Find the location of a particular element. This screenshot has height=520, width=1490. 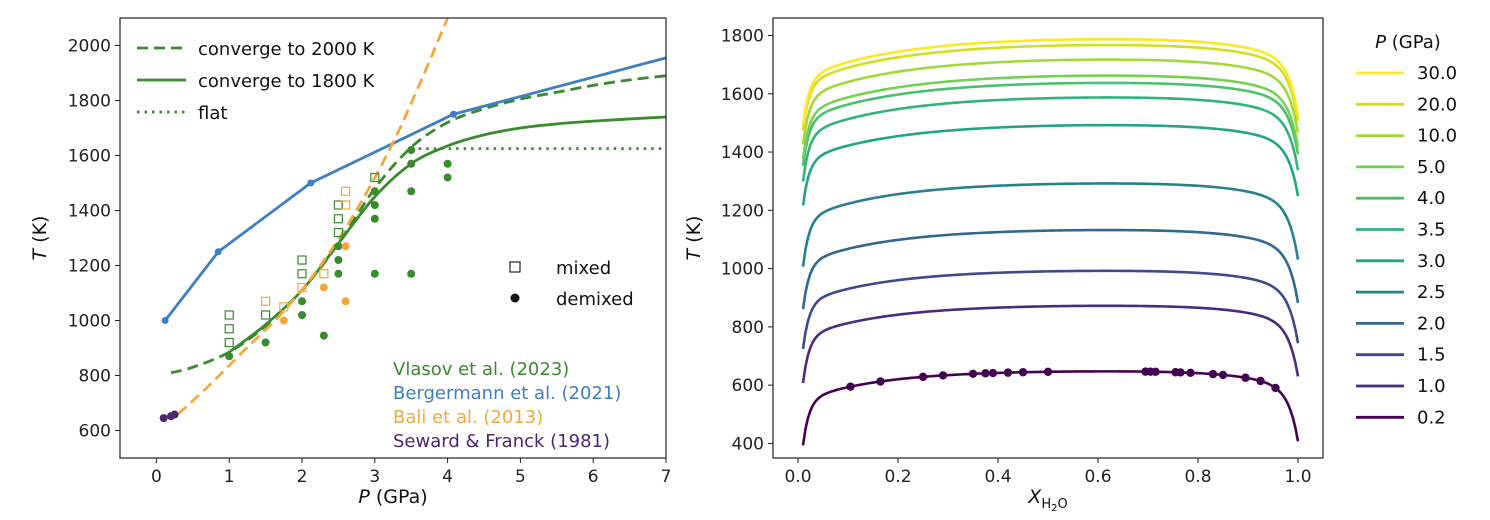

right-y-tick-label: 400 is located at coordinates (748, 444).